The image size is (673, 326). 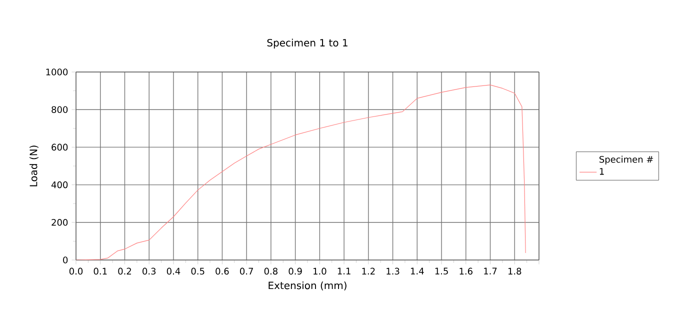 What do you see at coordinates (222, 271) in the screenshot?
I see `x-tick-label: 0.6` at bounding box center [222, 271].